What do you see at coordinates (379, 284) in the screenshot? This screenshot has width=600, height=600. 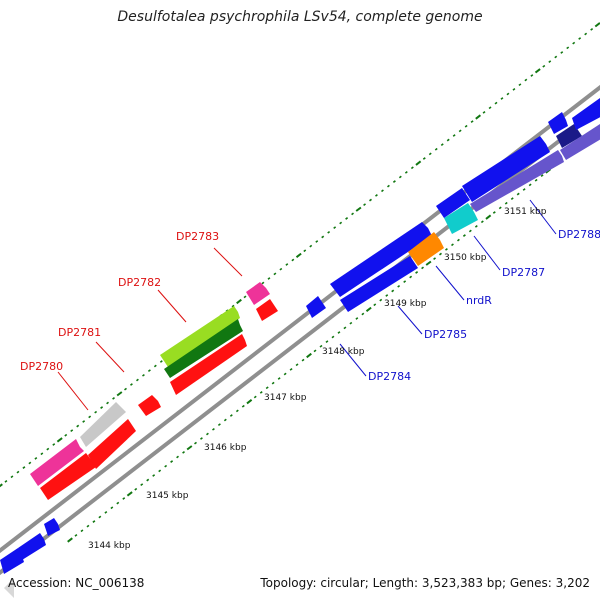 I see `gene-dp2784-lower` at bounding box center [379, 284].